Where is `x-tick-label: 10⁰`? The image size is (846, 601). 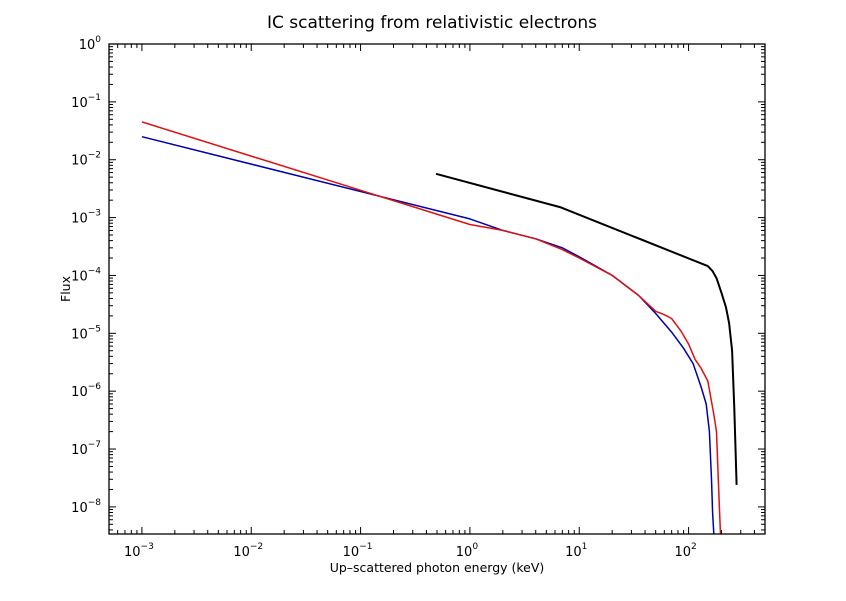 x-tick-label: 10⁰ is located at coordinates (467, 551).